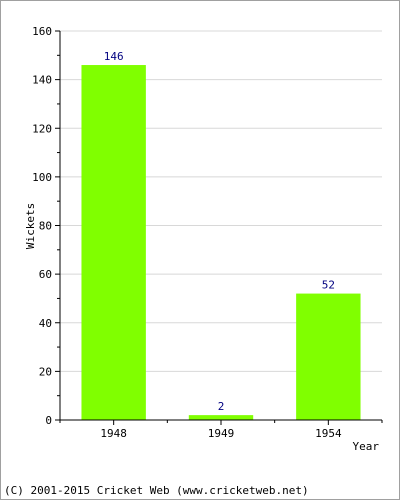 This screenshot has width=400, height=500. I want to click on x-tick-label: 1949, so click(221, 433).